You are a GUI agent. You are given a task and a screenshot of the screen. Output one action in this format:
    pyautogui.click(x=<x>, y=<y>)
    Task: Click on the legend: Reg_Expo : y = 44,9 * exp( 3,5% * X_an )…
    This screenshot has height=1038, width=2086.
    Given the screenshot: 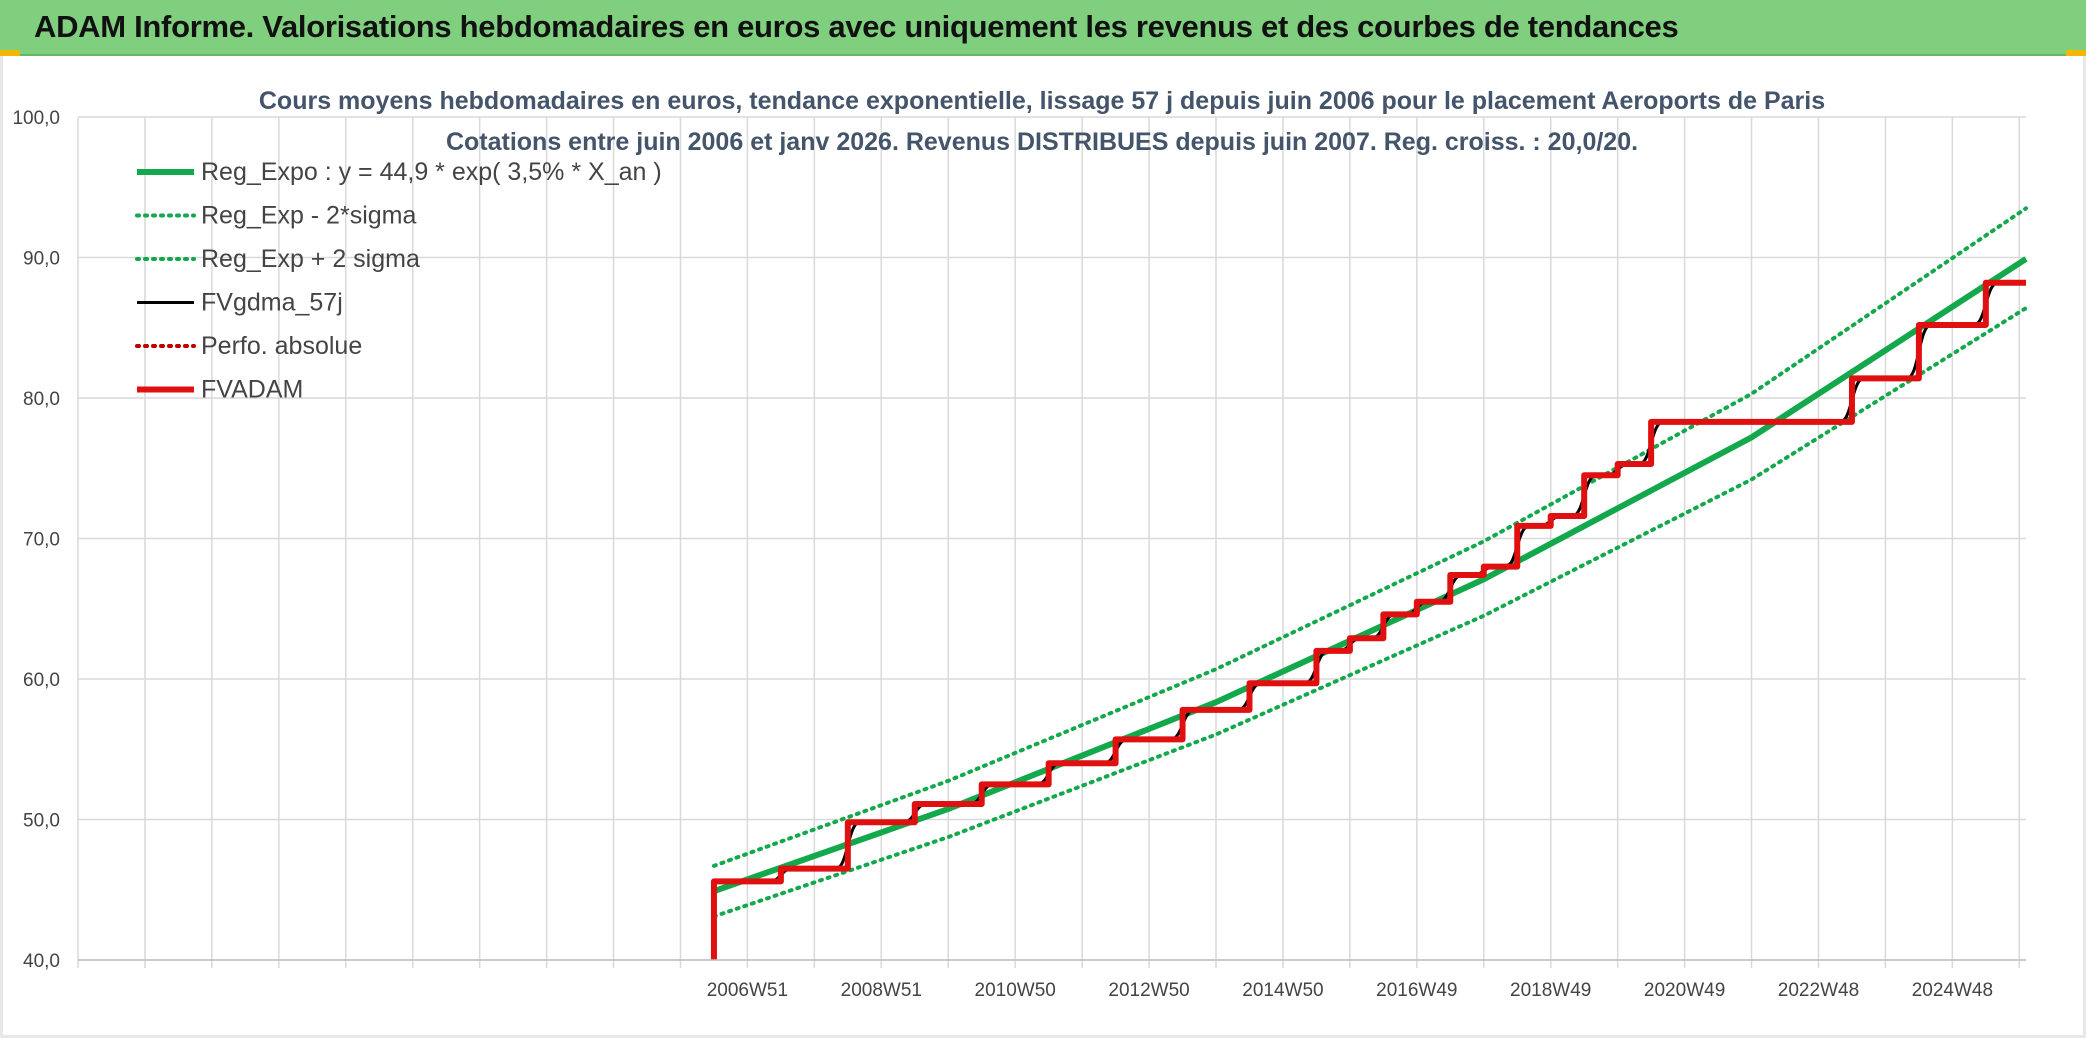 What is the action you would take?
    pyautogui.click(x=398, y=281)
    